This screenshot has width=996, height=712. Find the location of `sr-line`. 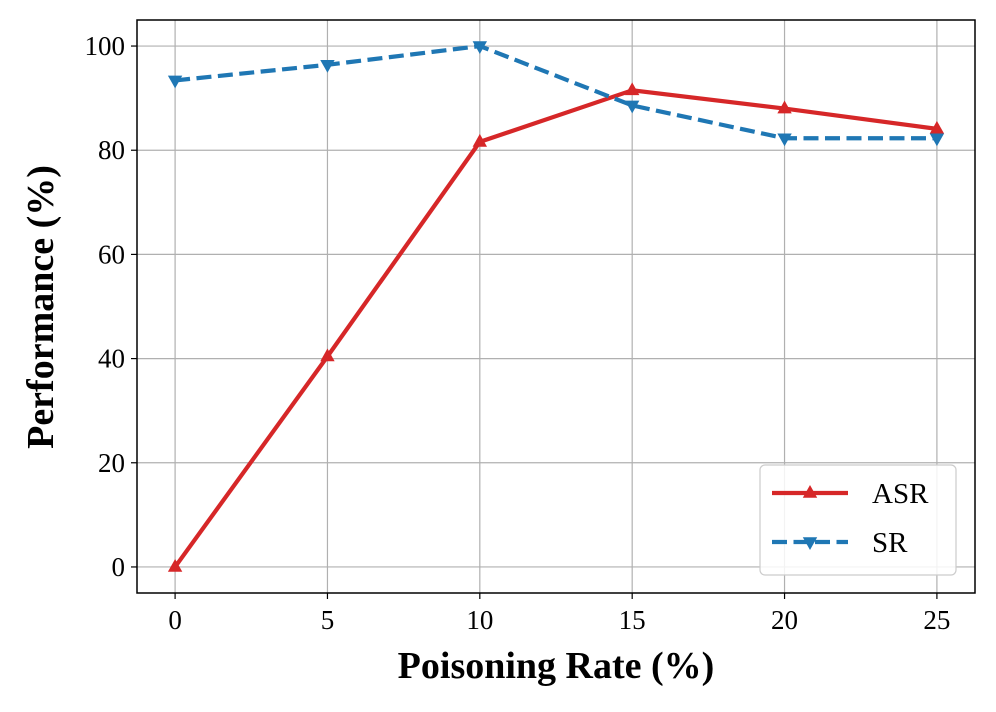

sr-line is located at coordinates (555, 92).